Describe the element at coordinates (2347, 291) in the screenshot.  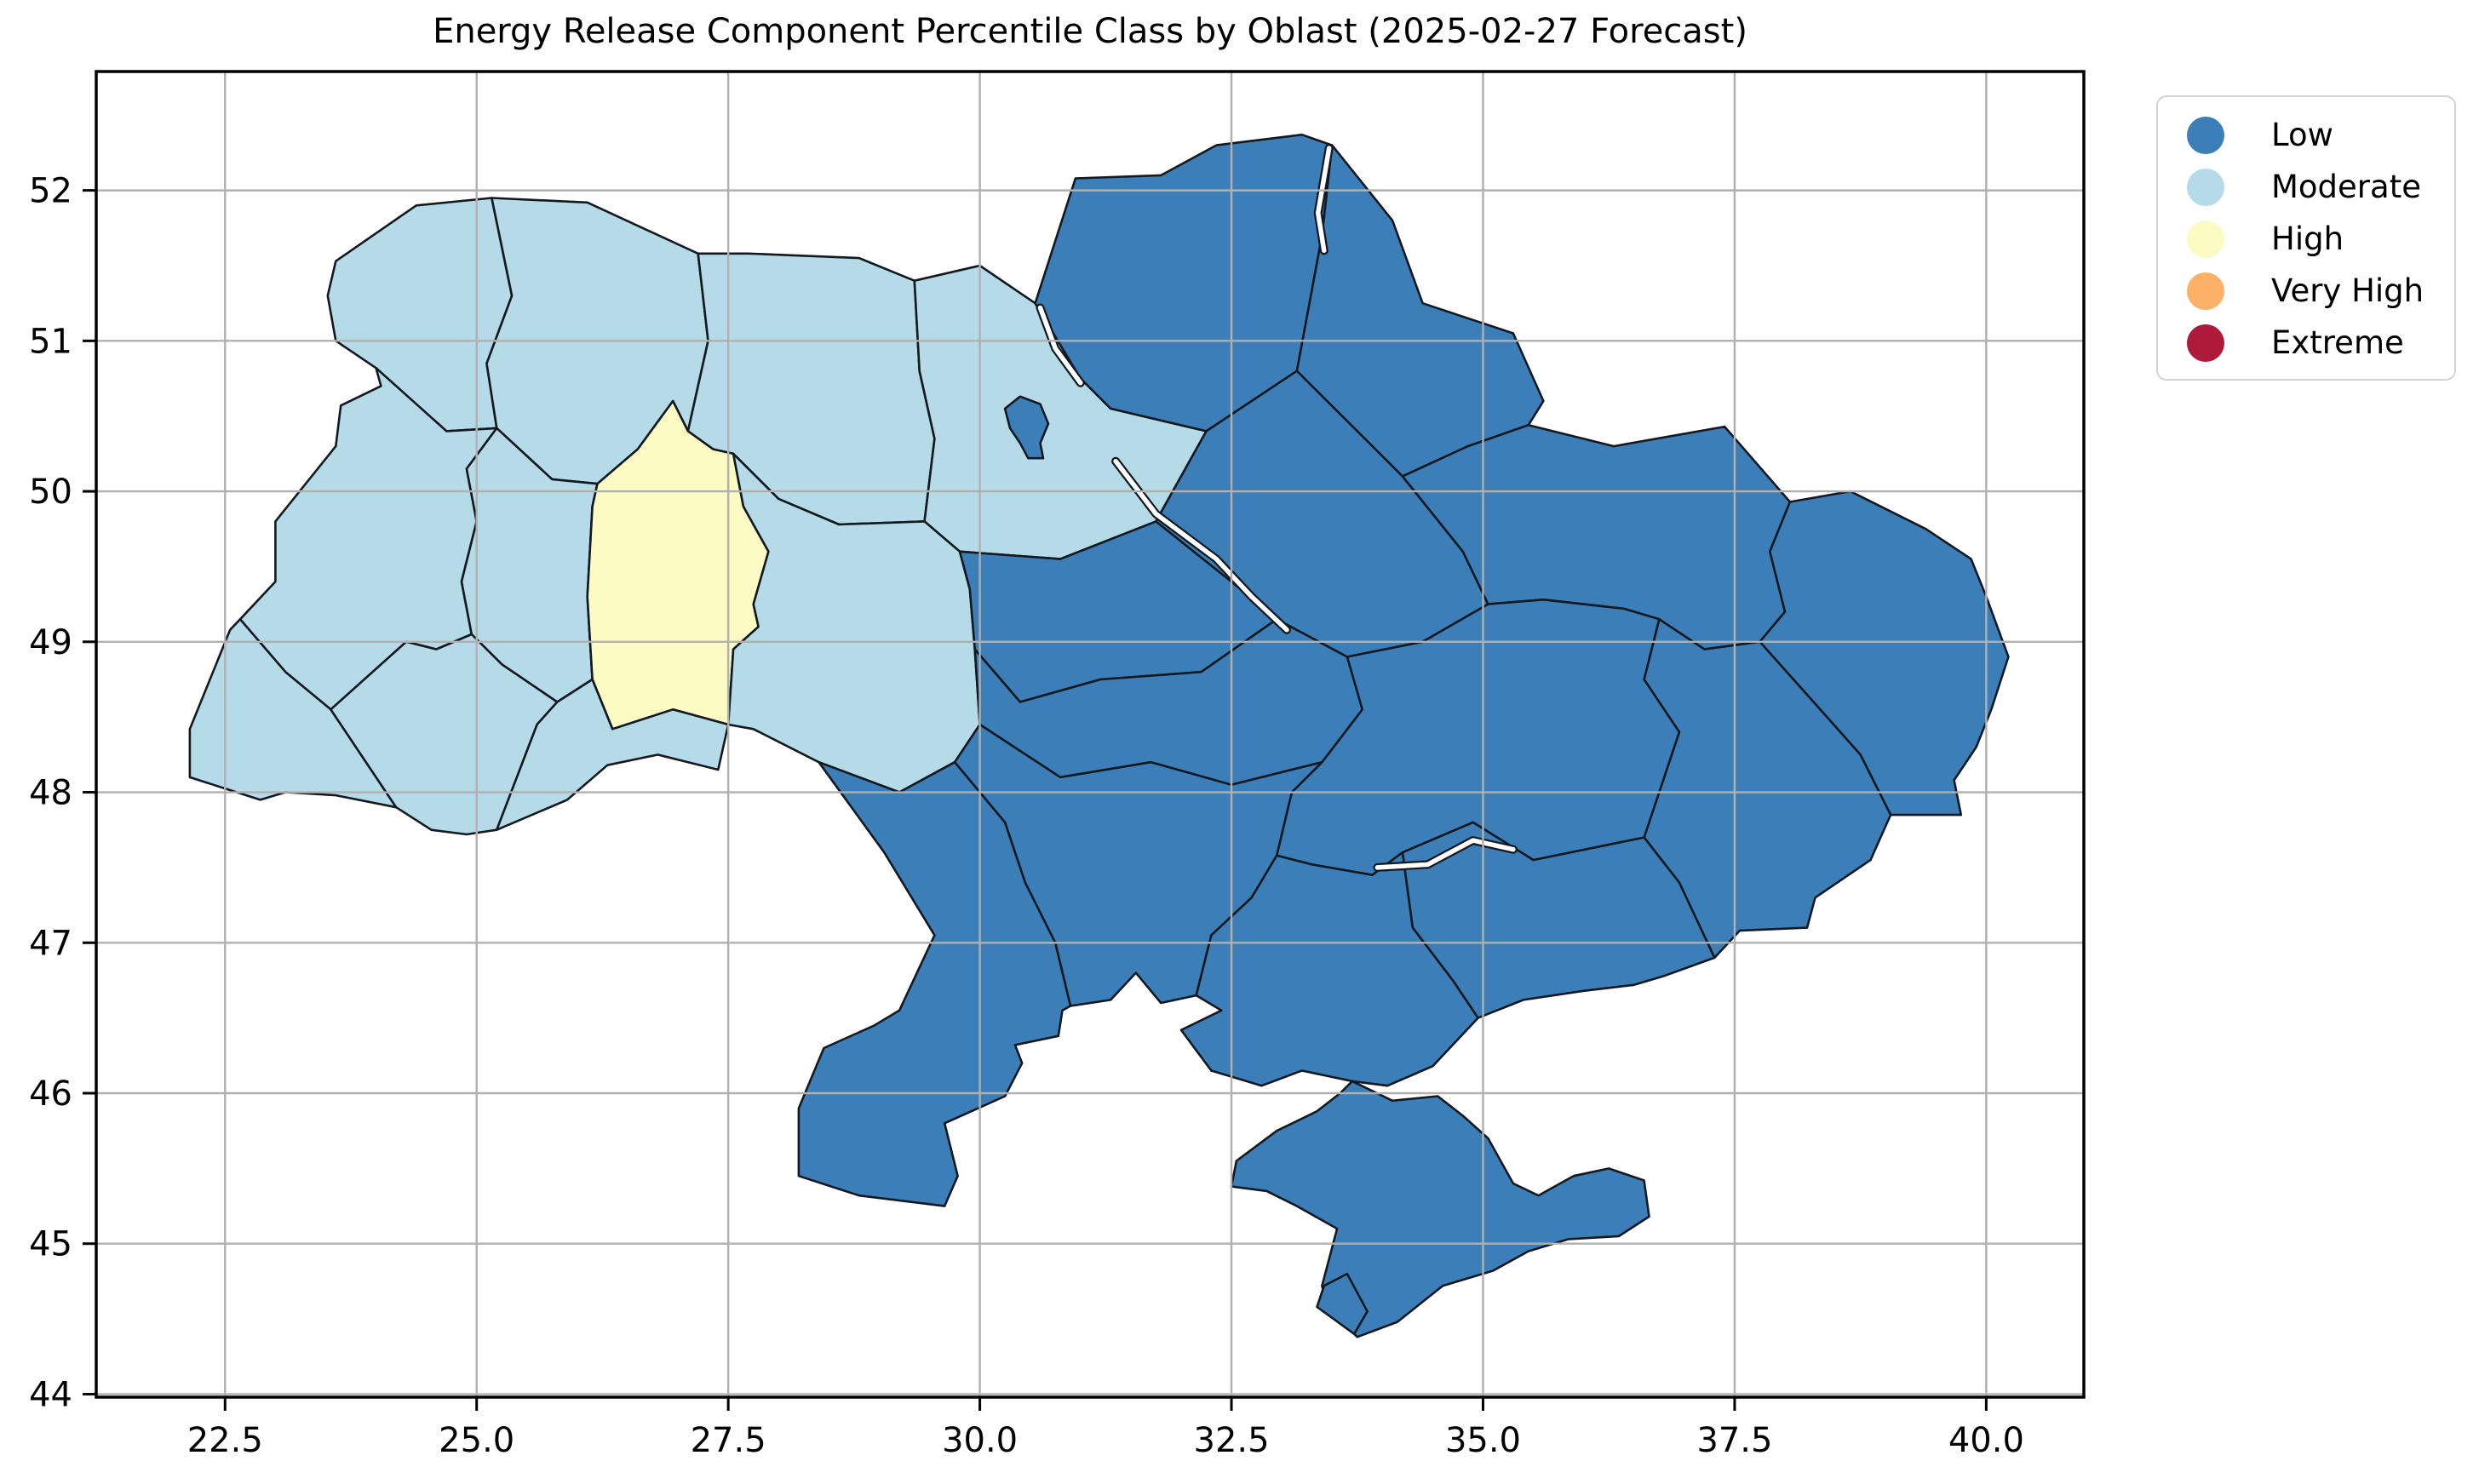
I see `legend-label: Very High` at that location.